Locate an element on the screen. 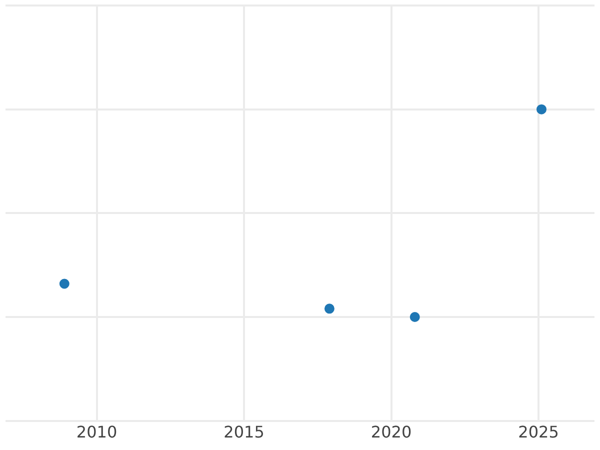 The height and width of the screenshot is (450, 600). x-tick-label: 2010 is located at coordinates (97, 432).